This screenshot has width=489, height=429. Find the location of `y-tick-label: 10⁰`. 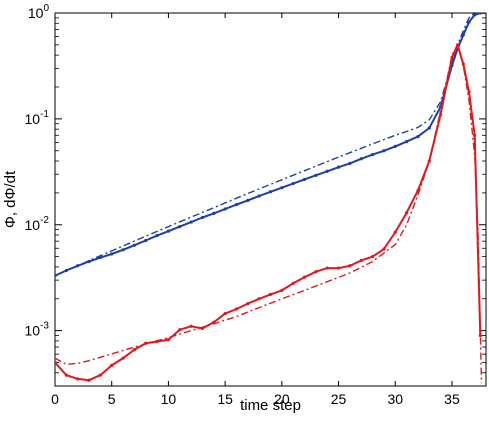

y-tick-label: 10⁰ is located at coordinates (39, 12).